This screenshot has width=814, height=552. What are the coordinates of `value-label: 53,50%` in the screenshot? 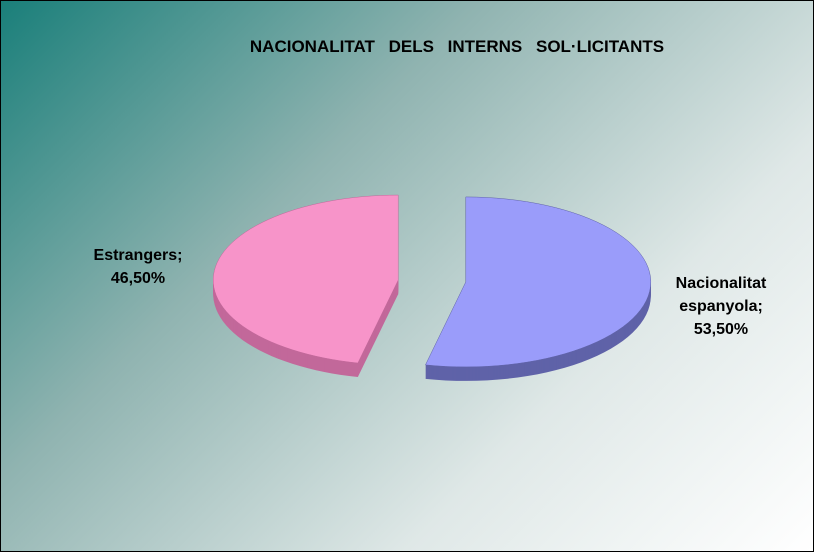 It's located at (721, 329).